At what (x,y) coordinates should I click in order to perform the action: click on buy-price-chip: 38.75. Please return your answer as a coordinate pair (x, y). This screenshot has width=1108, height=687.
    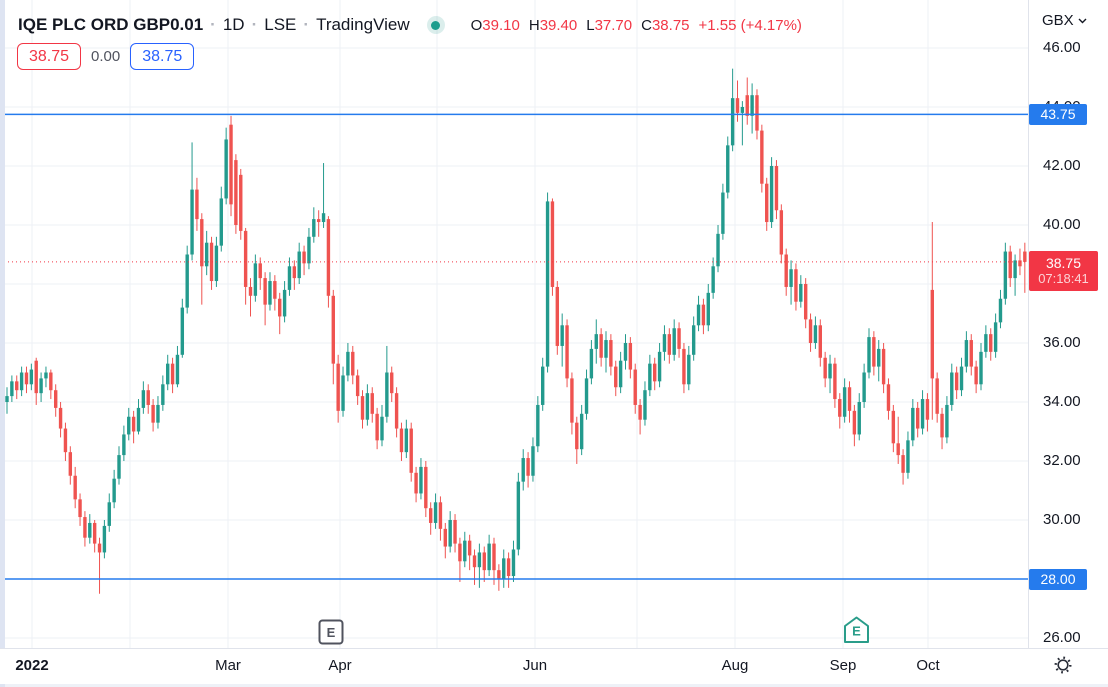
    Looking at the image, I should click on (162, 56).